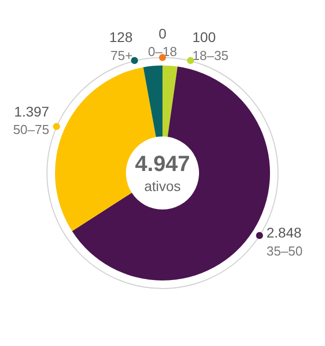 This screenshot has height=346, width=325. Describe the element at coordinates (284, 250) in the screenshot. I see `slice-label: 35–50` at that location.